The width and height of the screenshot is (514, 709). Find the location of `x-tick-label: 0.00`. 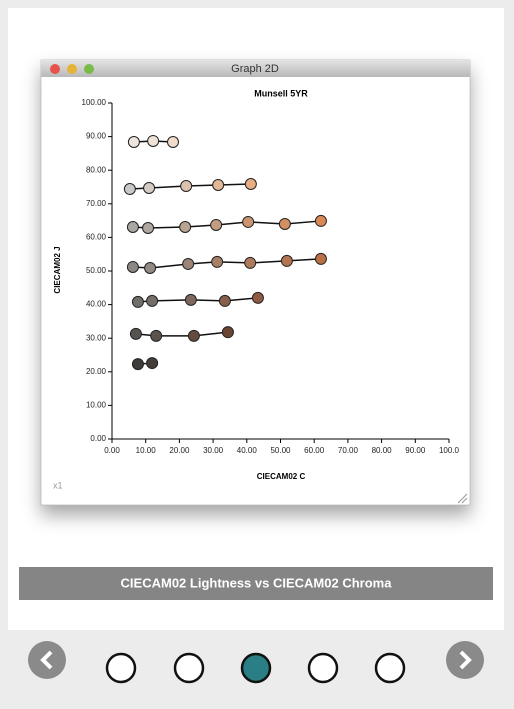

x-tick-label: 0.00 is located at coordinates (112, 450).